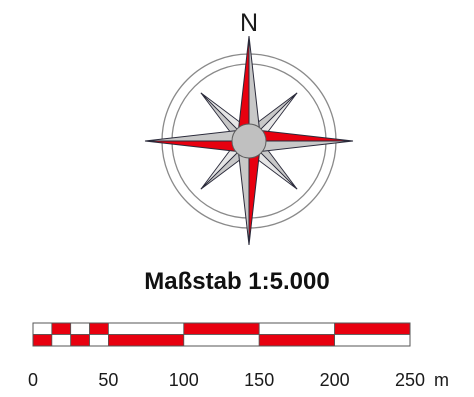 Image resolution: width=474 pixels, height=397 pixels. Describe the element at coordinates (249, 141) in the screenshot. I see `compass-center-disc` at that location.